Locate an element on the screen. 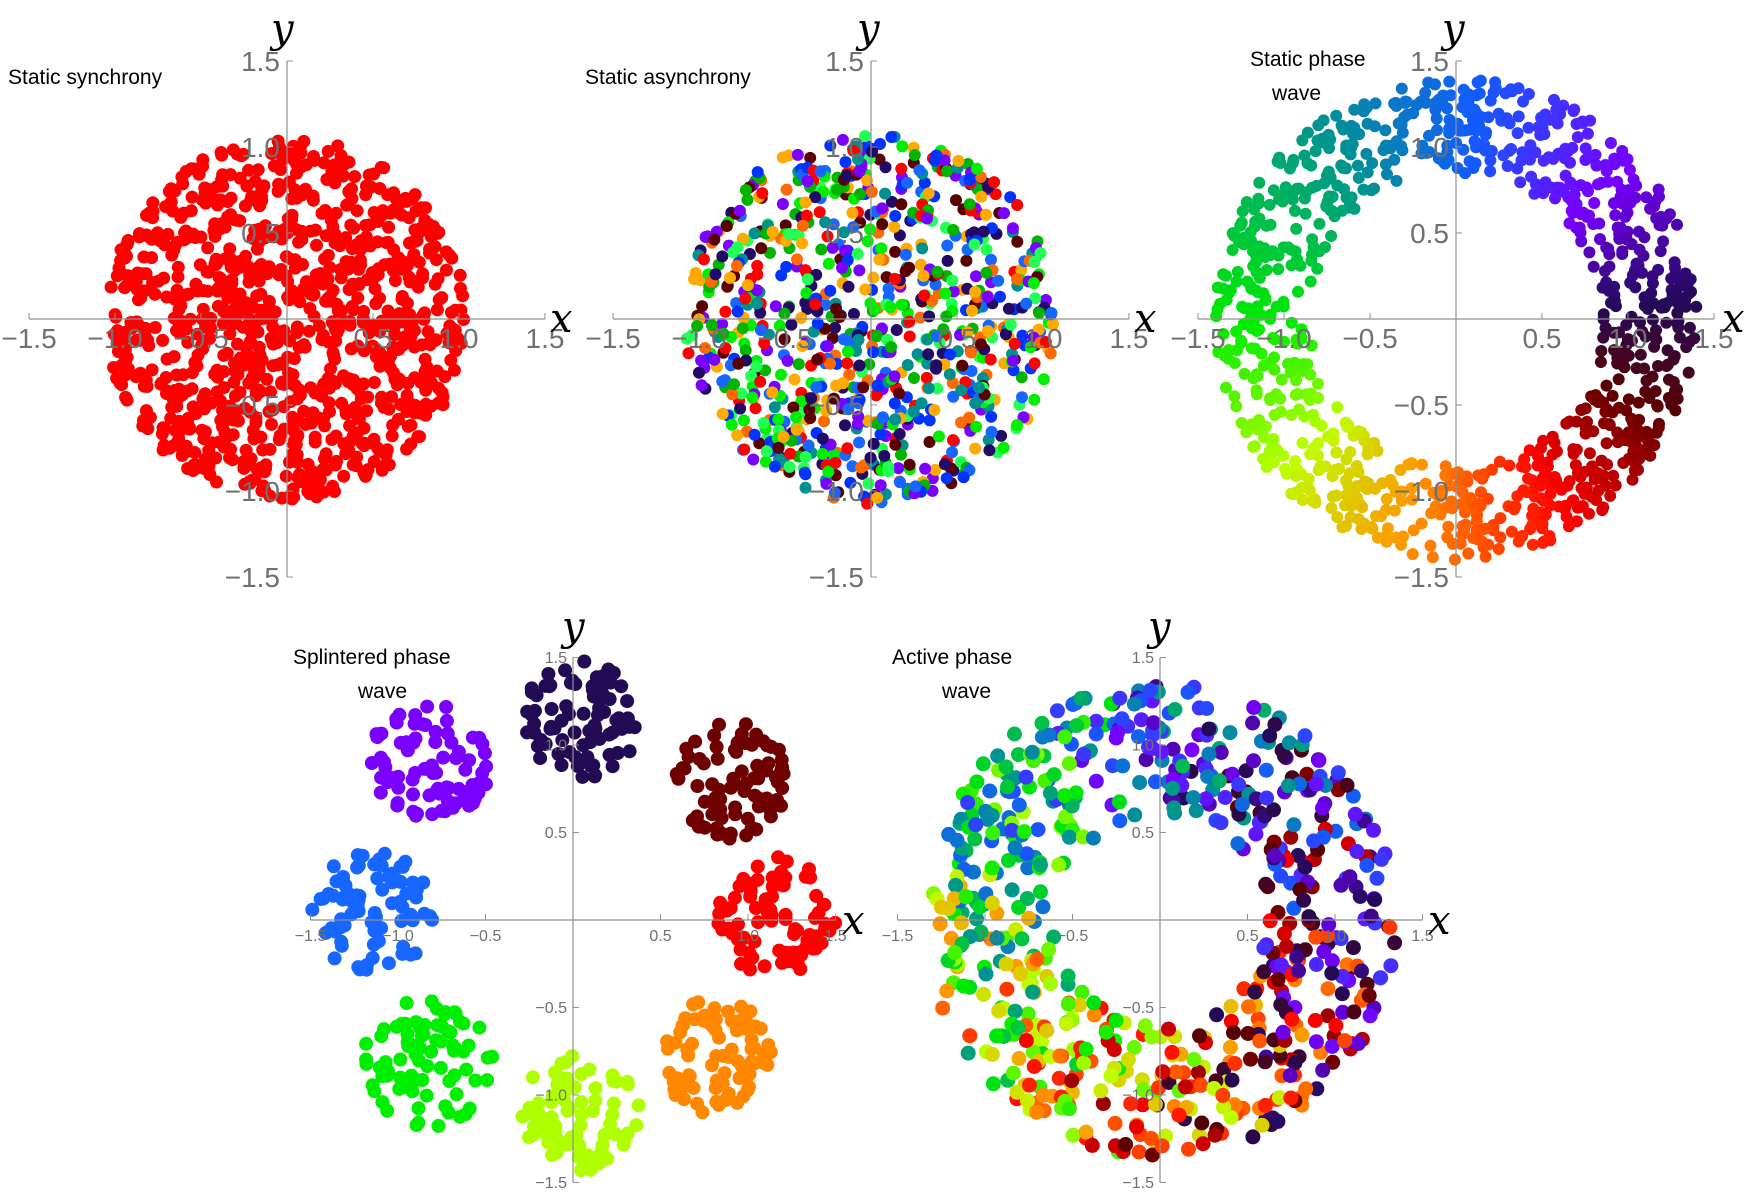 This screenshot has width=1746, height=1194. y-tick-label: −0.5 is located at coordinates (1421, 405).